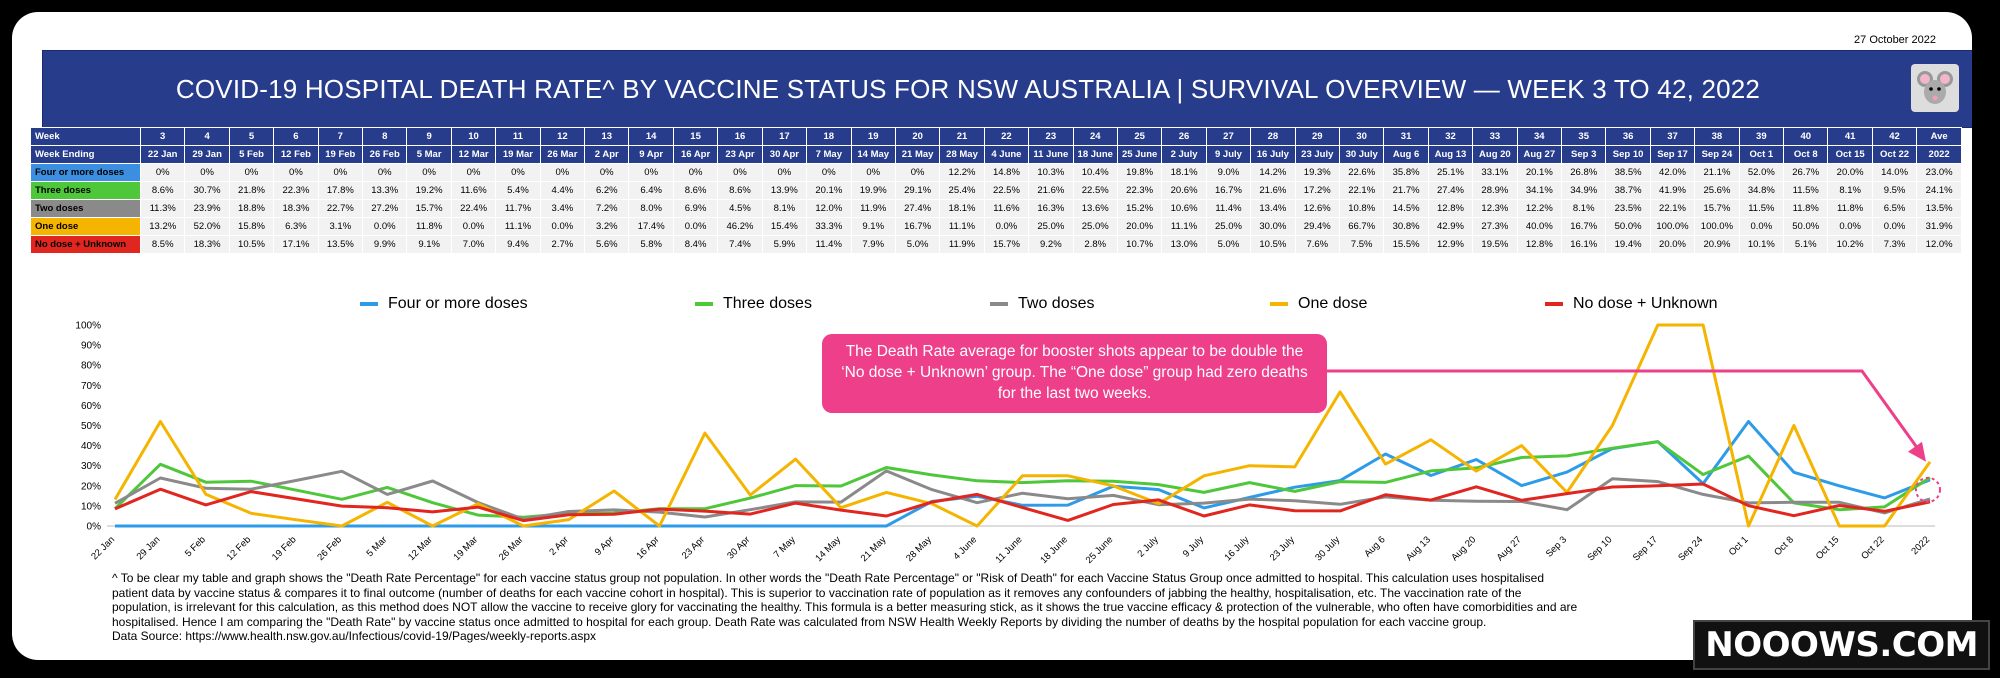 The width and height of the screenshot is (2000, 678). I want to click on table-cell: 19.9%, so click(873, 190).